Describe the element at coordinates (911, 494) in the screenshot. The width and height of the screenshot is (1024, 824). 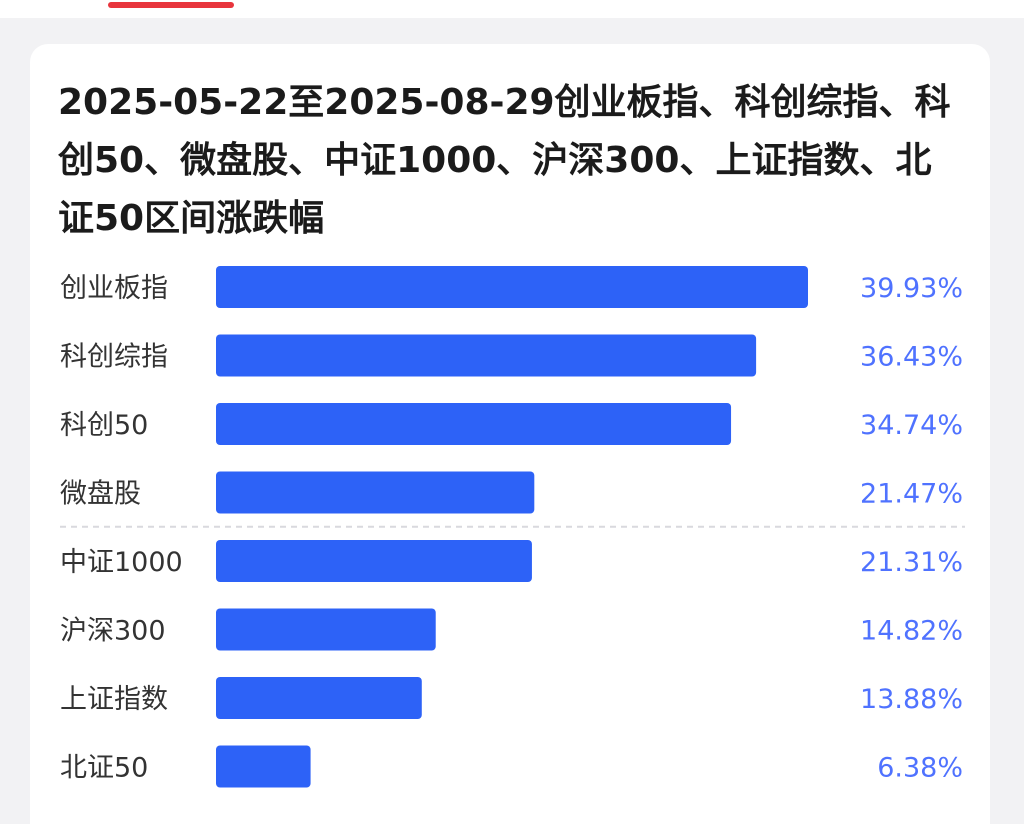
I see `value-label: 21.47%` at that location.